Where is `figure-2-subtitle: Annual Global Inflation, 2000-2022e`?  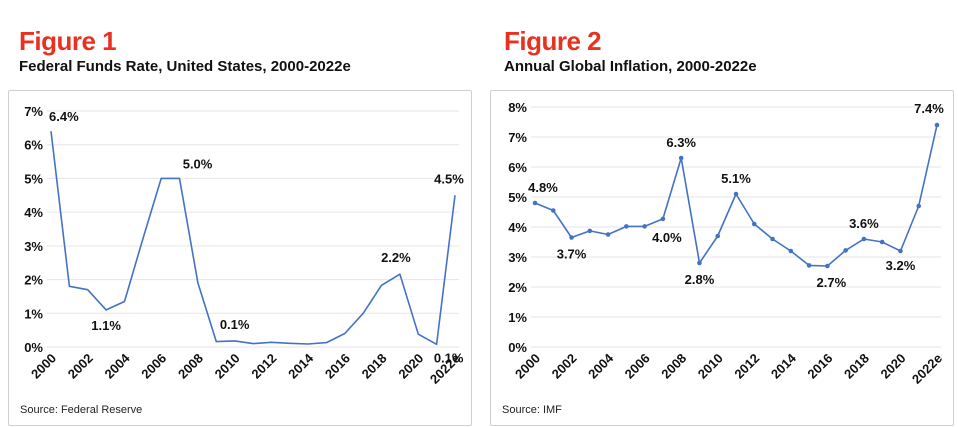 figure-2-subtitle: Annual Global Inflation, 2000-2022e is located at coordinates (630, 66).